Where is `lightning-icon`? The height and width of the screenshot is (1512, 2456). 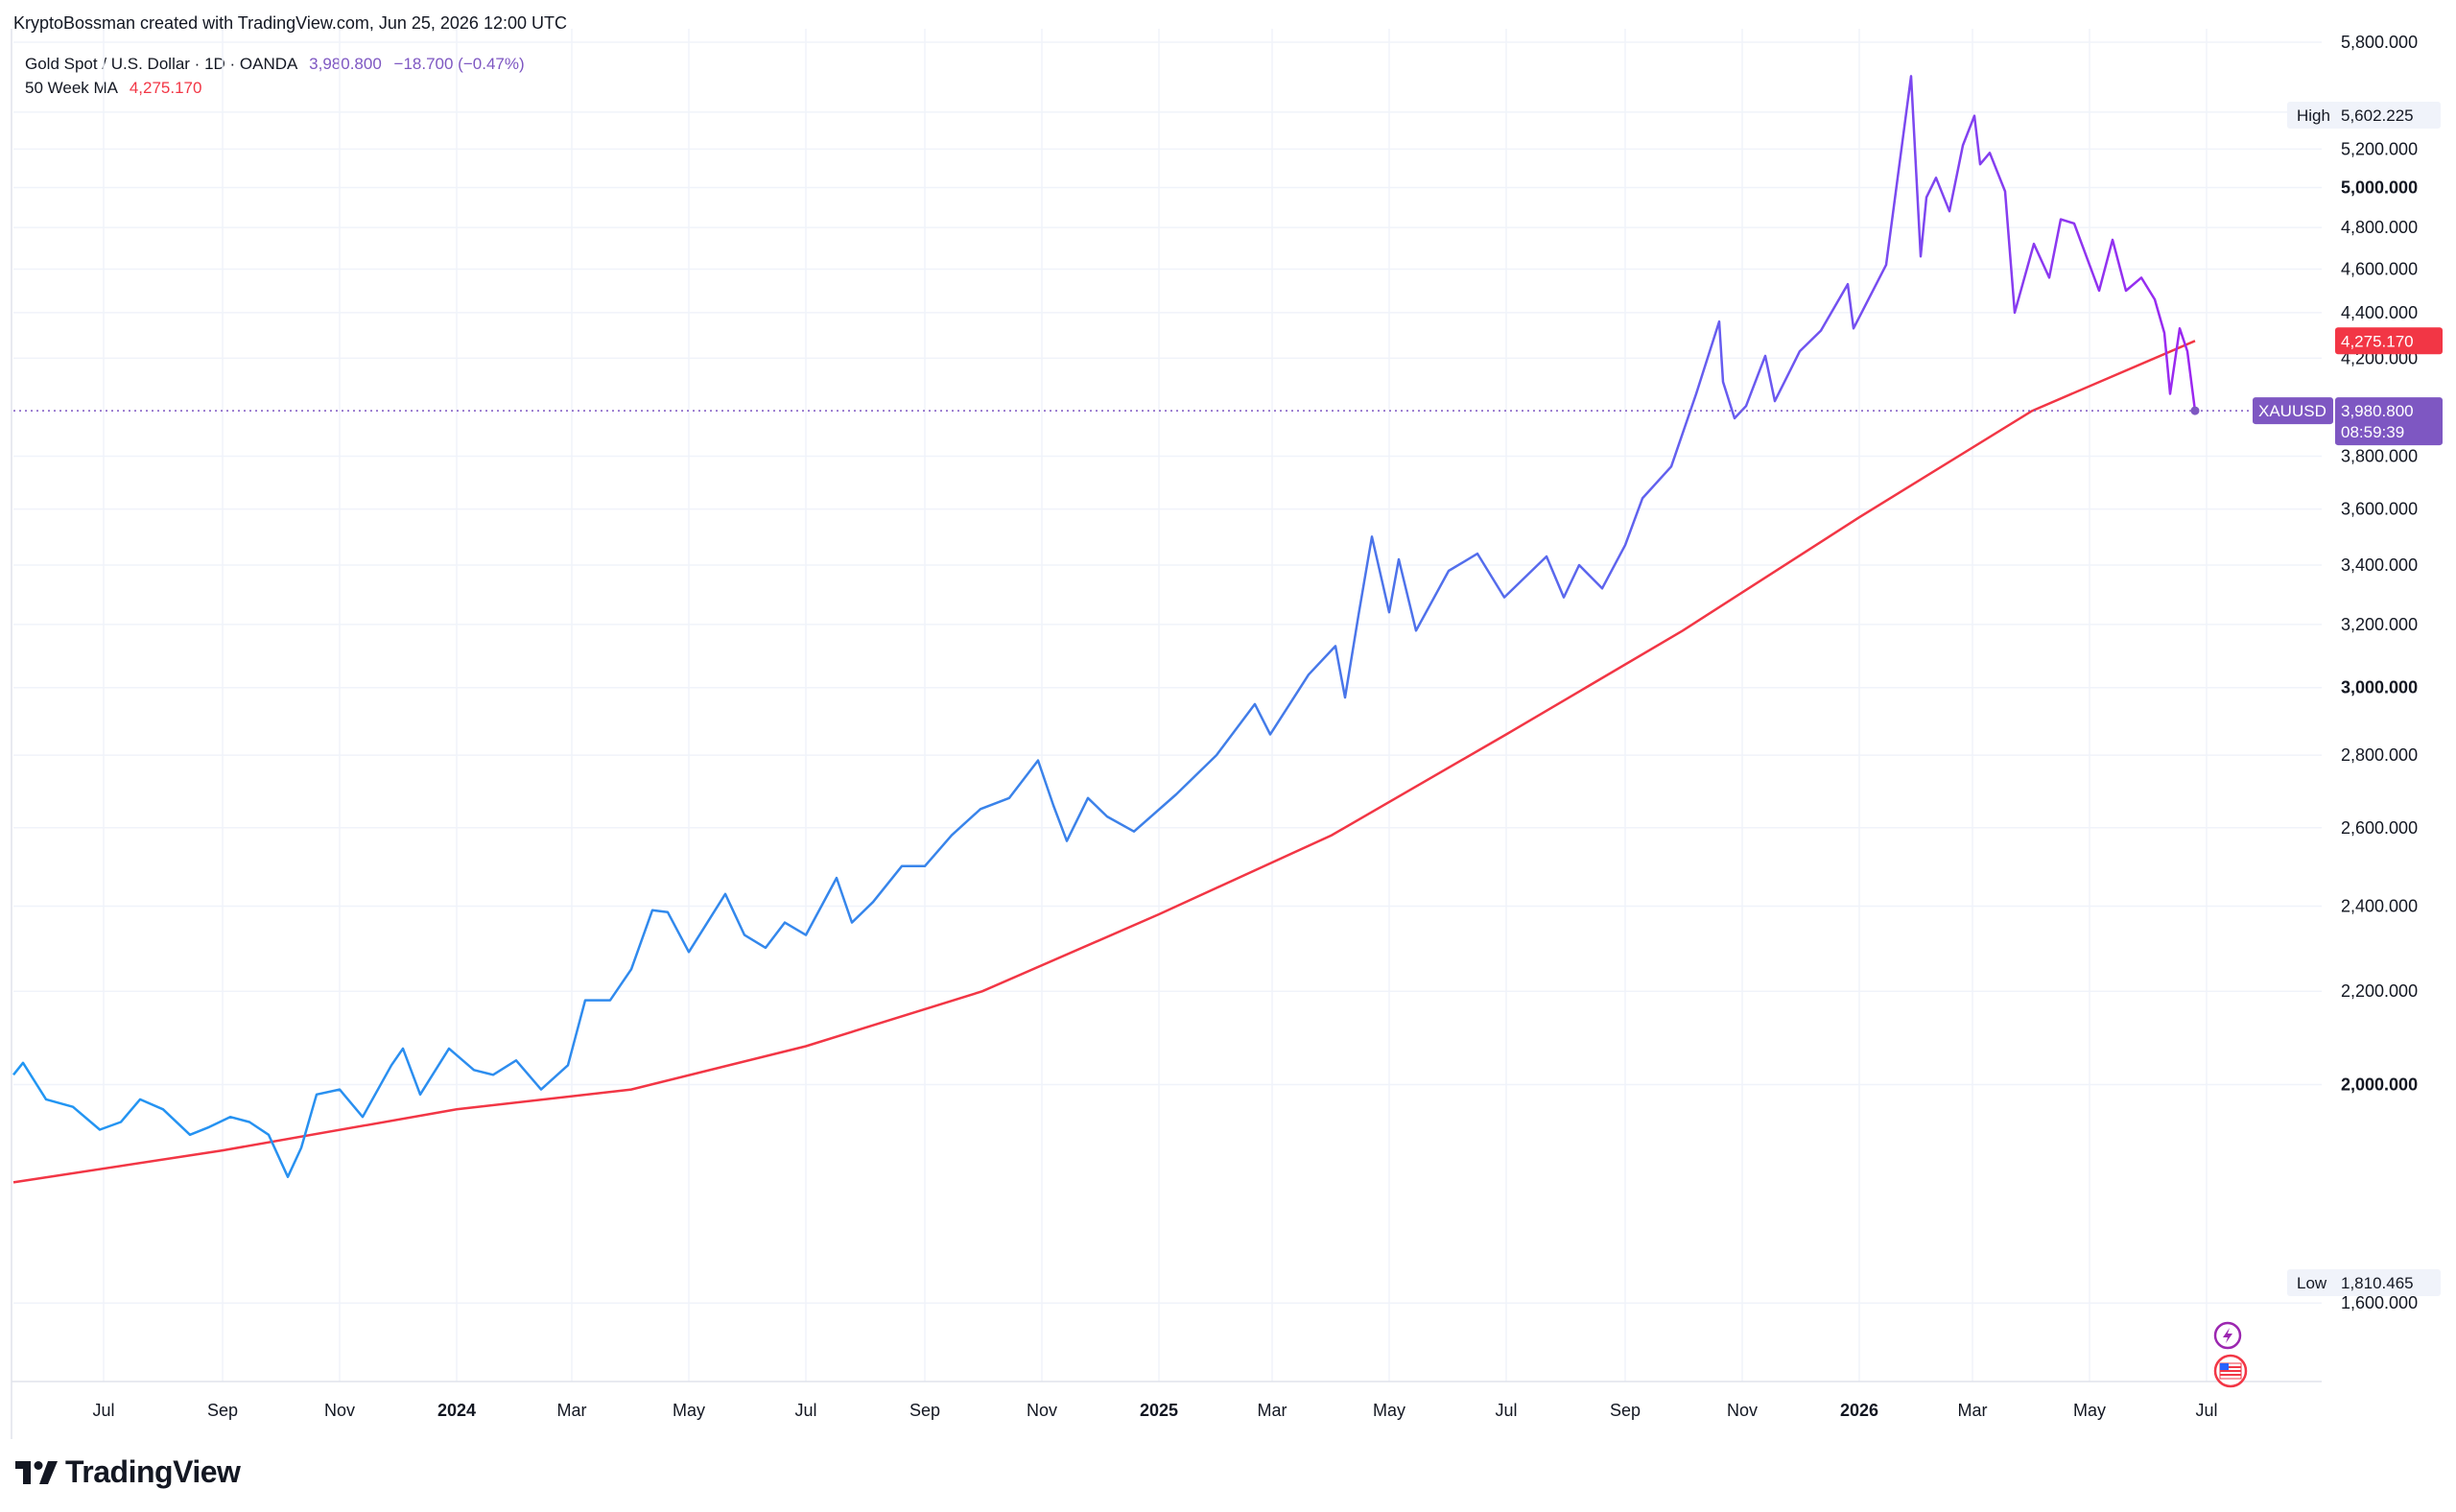 lightning-icon is located at coordinates (2227, 1335).